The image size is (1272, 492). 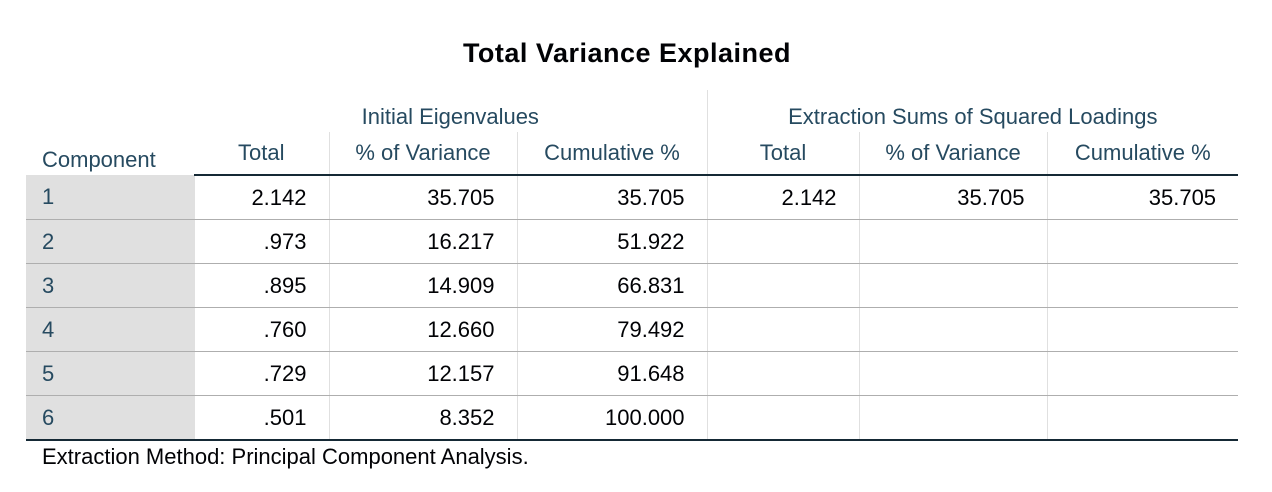 I want to click on initial-cumulative-cell: 79.492, so click(x=612, y=329).